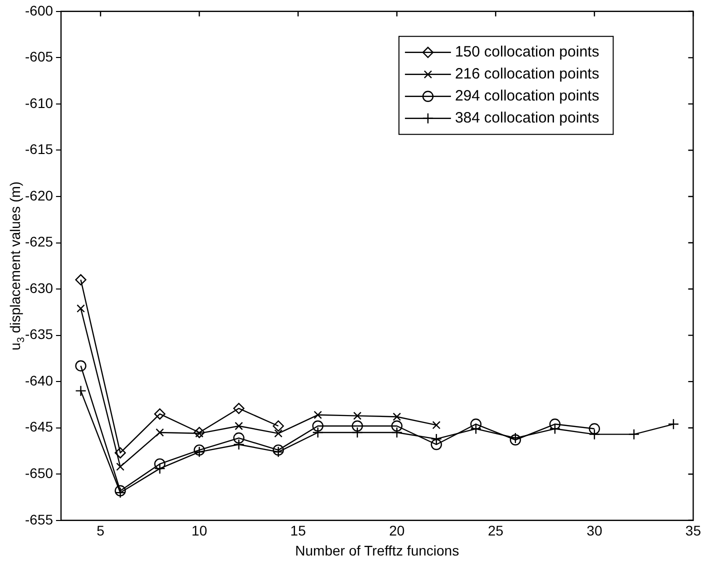 Image resolution: width=704 pixels, height=564 pixels. Describe the element at coordinates (39, 380) in the screenshot. I see `y-tick-label: -640` at that location.